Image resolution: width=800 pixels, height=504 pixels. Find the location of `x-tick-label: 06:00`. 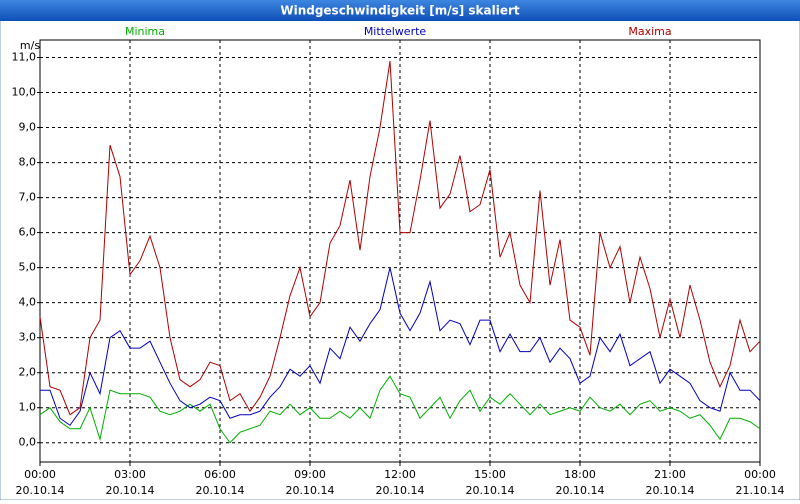

x-tick-label: 06:00 is located at coordinates (220, 474).